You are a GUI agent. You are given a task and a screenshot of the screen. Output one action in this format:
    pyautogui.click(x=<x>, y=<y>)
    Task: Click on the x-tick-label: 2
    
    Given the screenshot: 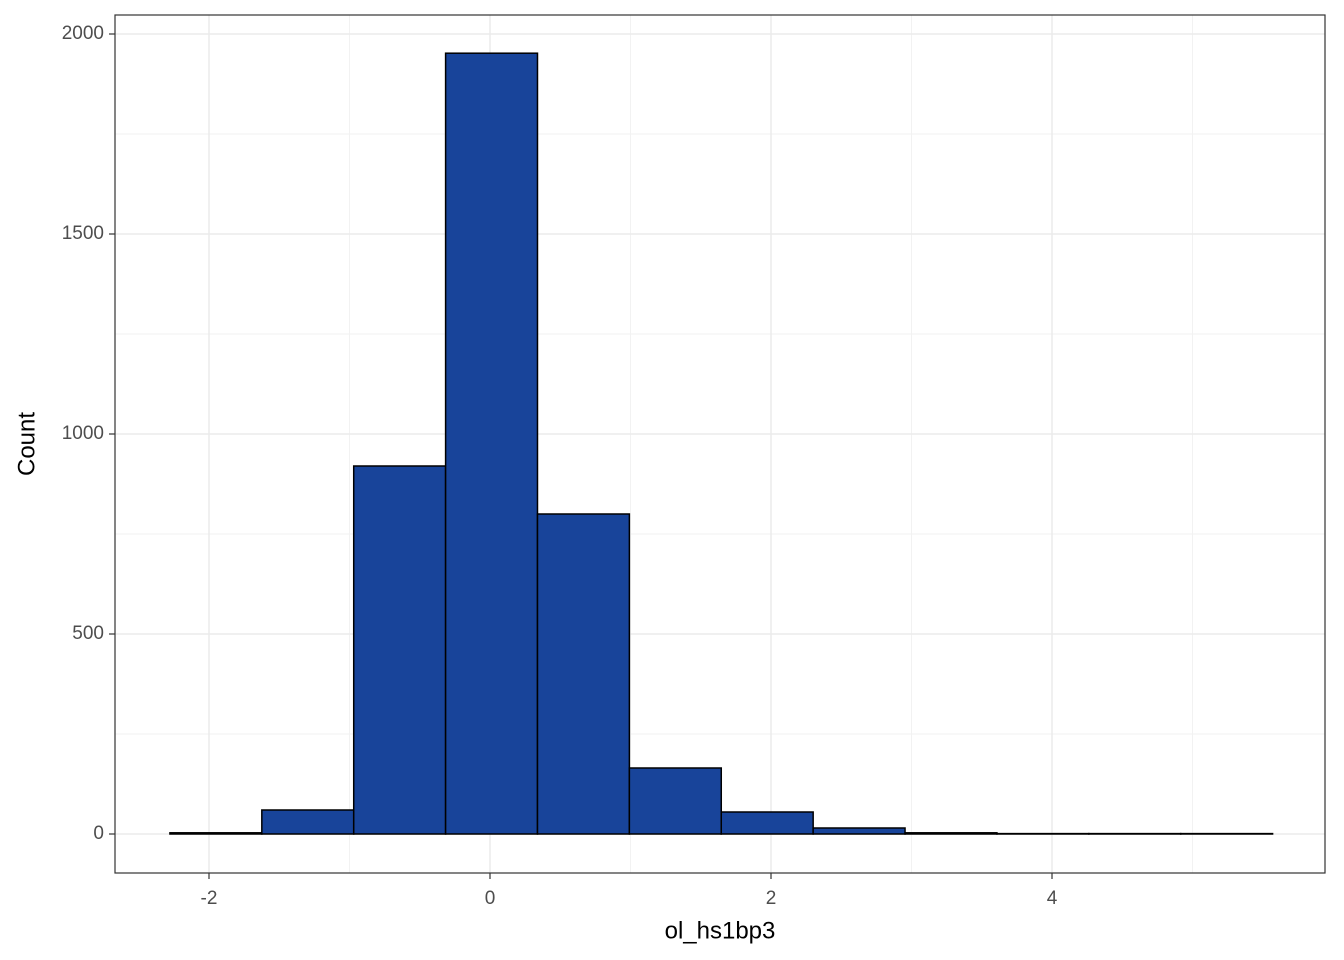 What is the action you would take?
    pyautogui.click(x=771, y=898)
    